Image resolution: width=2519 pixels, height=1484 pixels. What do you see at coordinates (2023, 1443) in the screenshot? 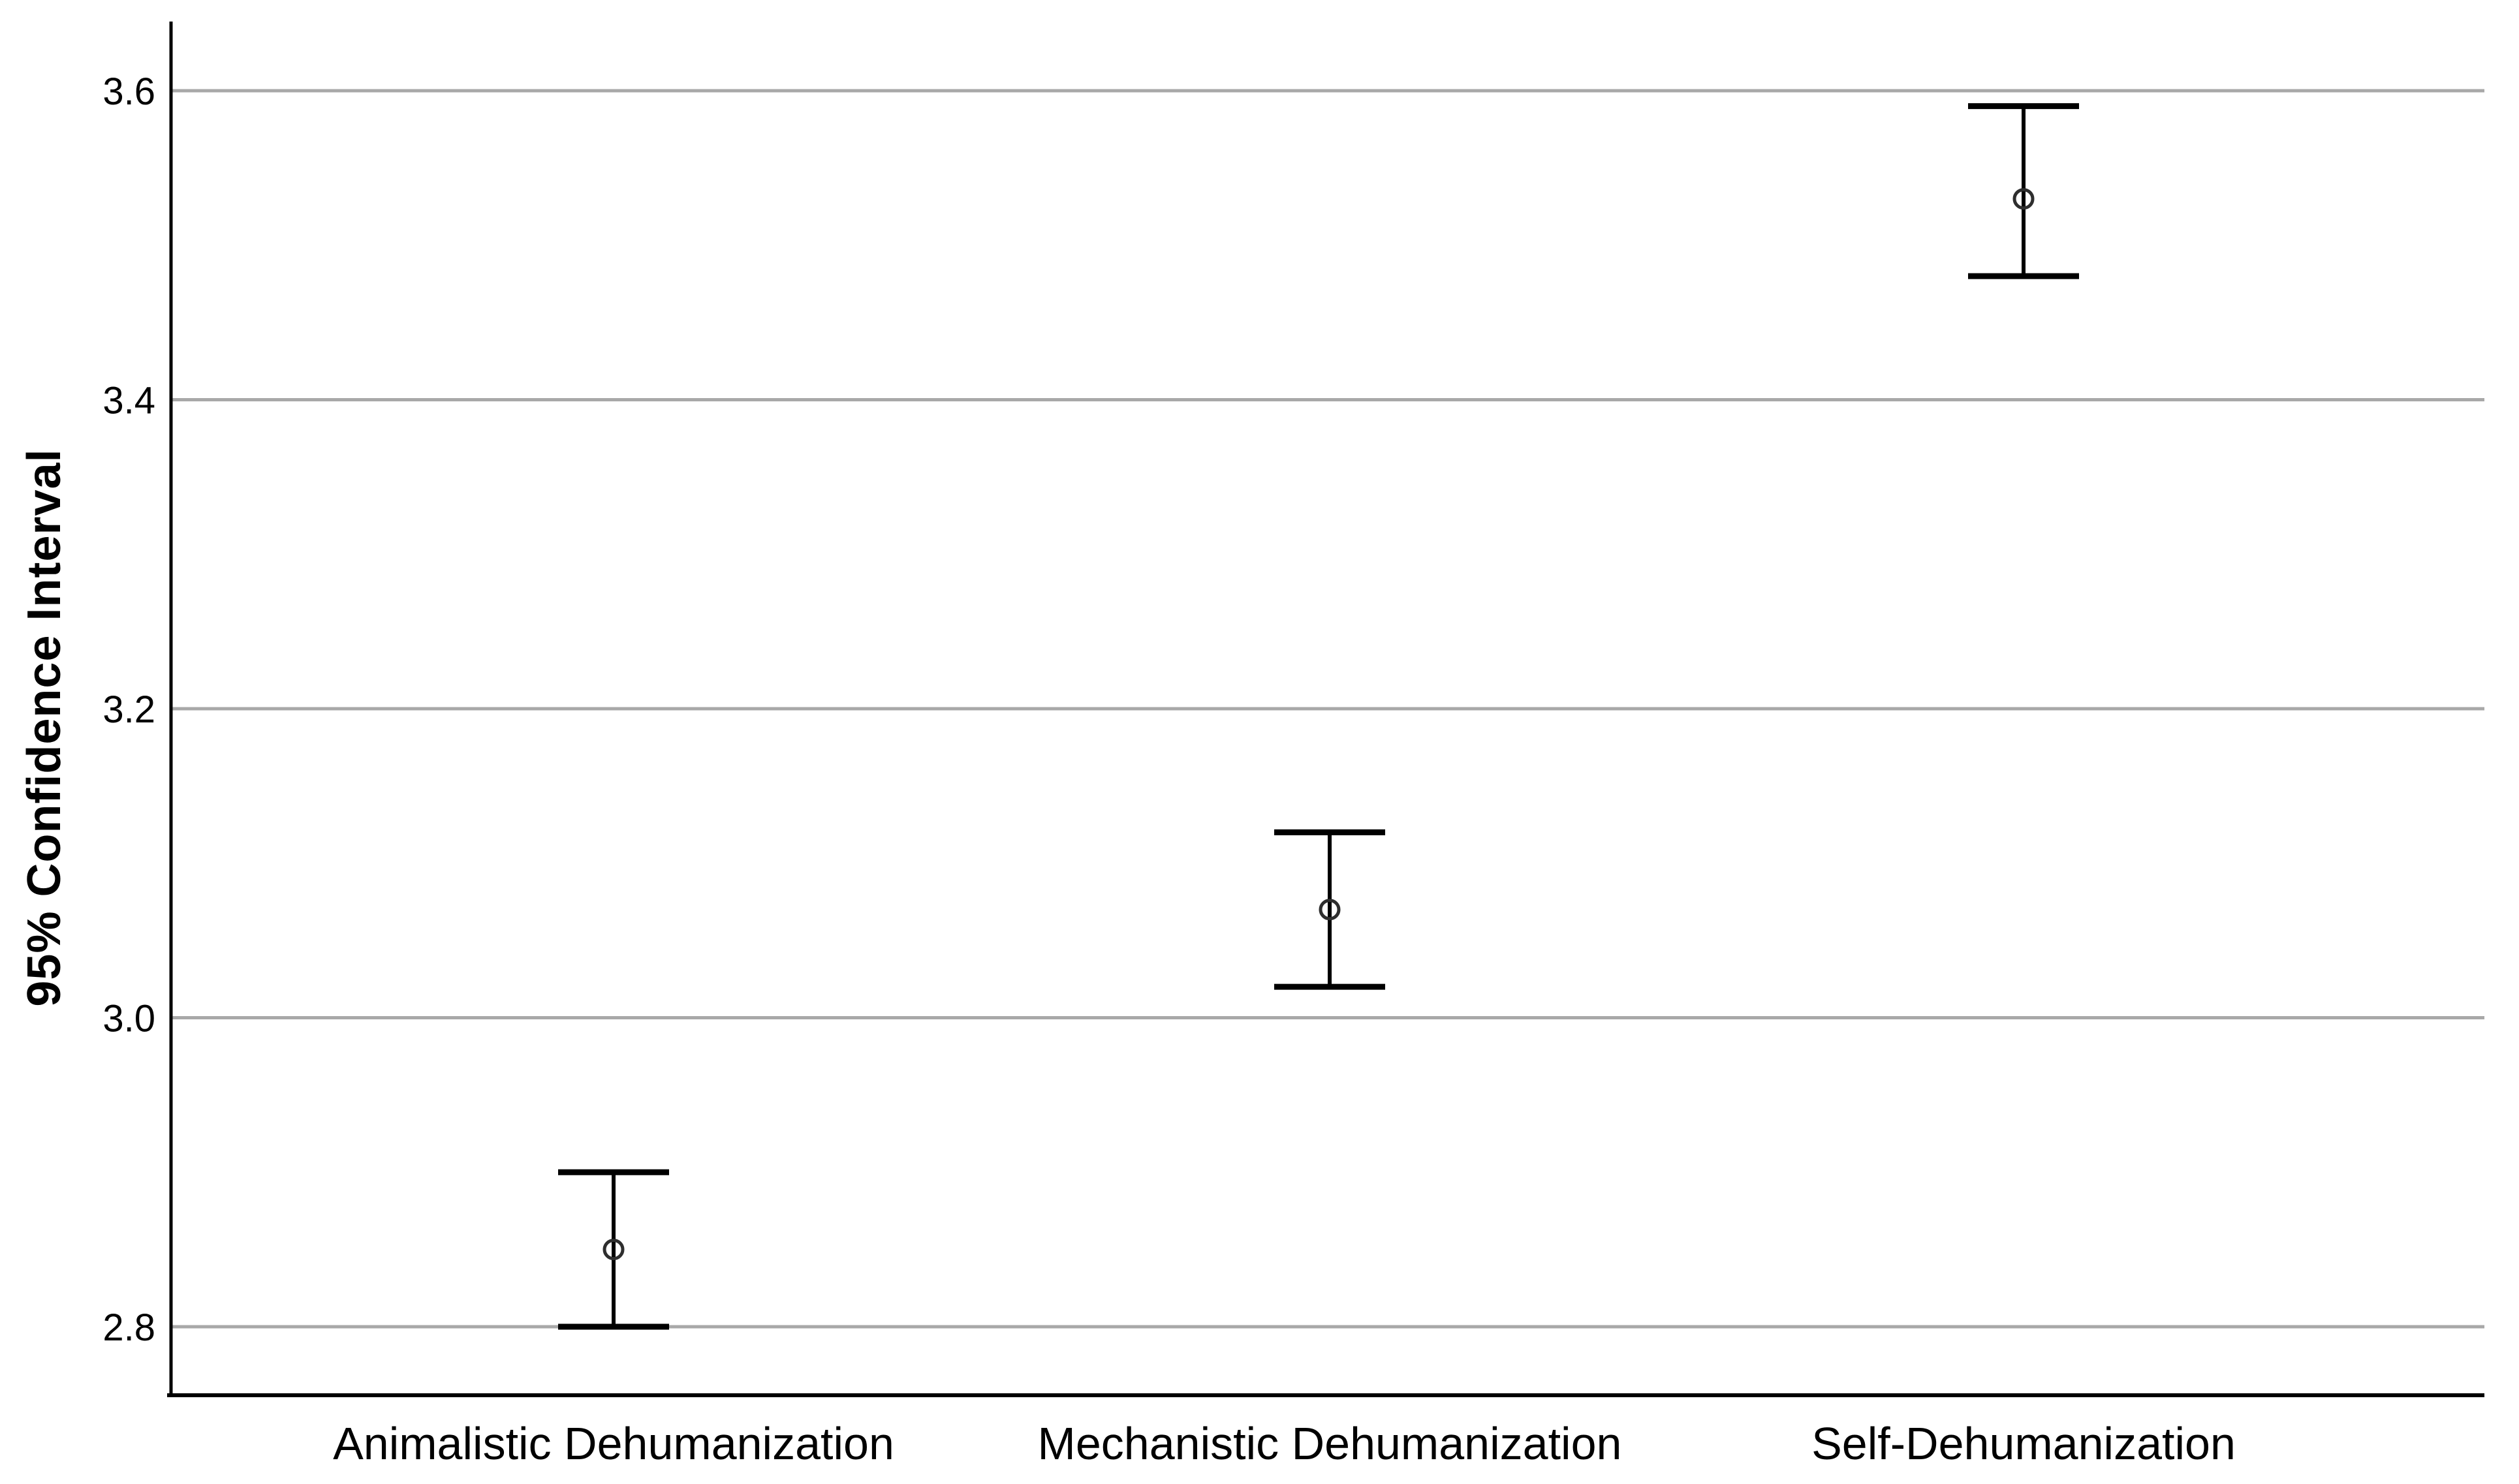
I see `x-category-label: Self-Dehumanization` at bounding box center [2023, 1443].